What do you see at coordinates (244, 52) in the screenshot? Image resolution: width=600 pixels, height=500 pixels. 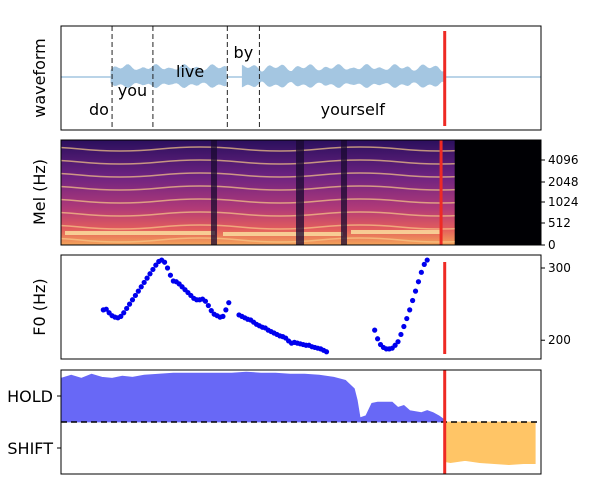 I see `word-label: by` at bounding box center [244, 52].